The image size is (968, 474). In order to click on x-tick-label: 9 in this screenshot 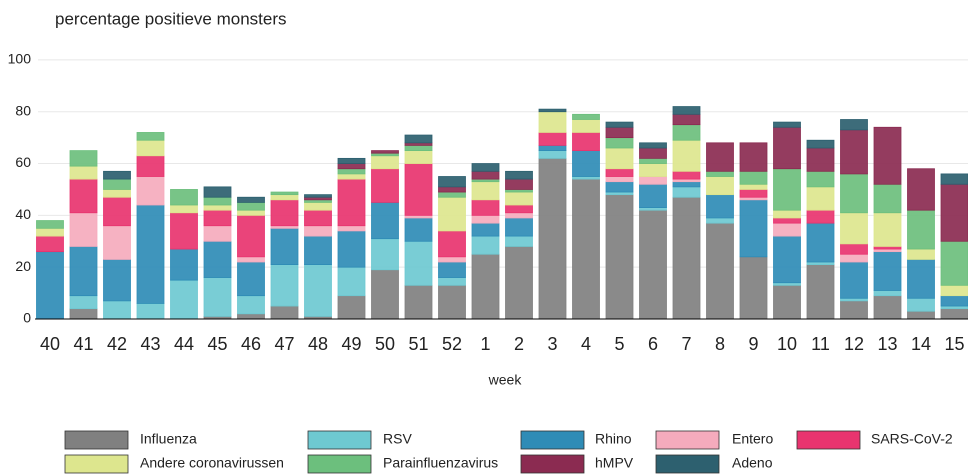, I will do `click(753, 344)`.